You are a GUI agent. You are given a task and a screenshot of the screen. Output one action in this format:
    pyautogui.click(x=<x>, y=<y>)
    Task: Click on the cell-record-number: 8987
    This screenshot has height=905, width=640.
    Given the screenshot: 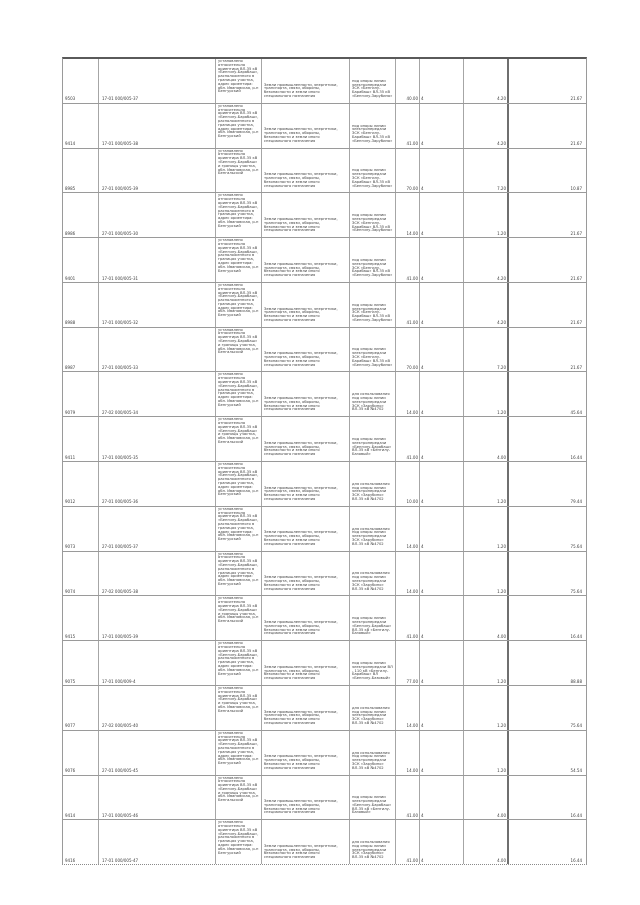 What is the action you would take?
    pyautogui.click(x=81, y=349)
    